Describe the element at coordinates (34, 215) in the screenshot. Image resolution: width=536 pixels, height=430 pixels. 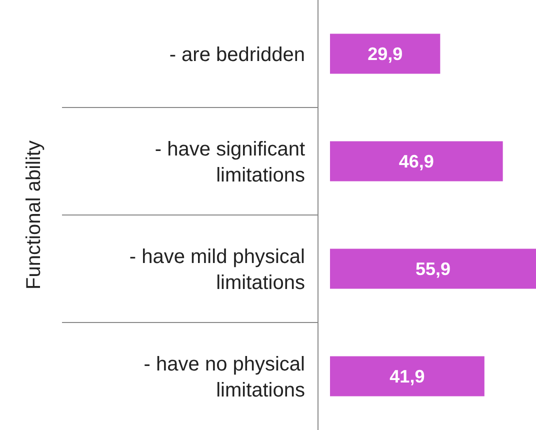
I see `y-axis-title: Functional ability` at that location.